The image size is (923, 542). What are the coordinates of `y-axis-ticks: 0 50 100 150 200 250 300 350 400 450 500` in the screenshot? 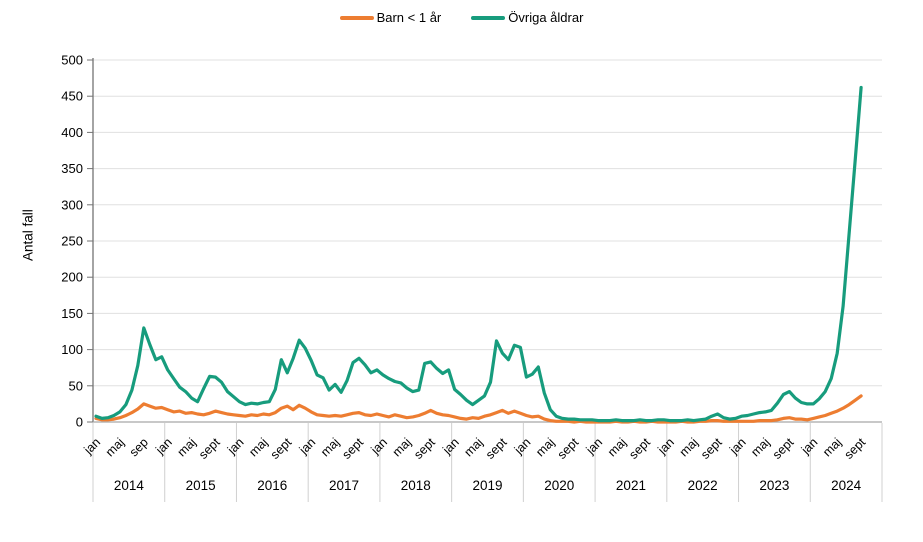 It's located at (77, 241).